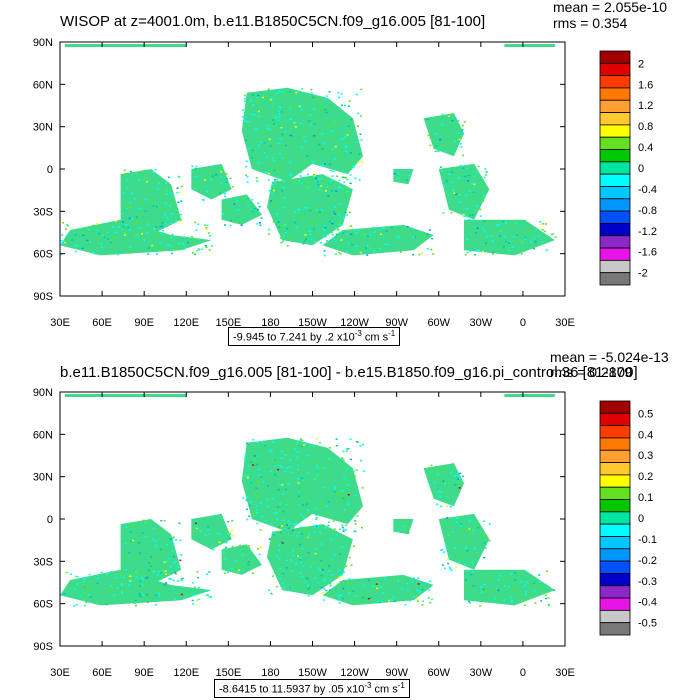 The height and width of the screenshot is (700, 700). What do you see at coordinates (591, 372) in the screenshot?
I see `rms-value: rms = 0.2879` at bounding box center [591, 372].